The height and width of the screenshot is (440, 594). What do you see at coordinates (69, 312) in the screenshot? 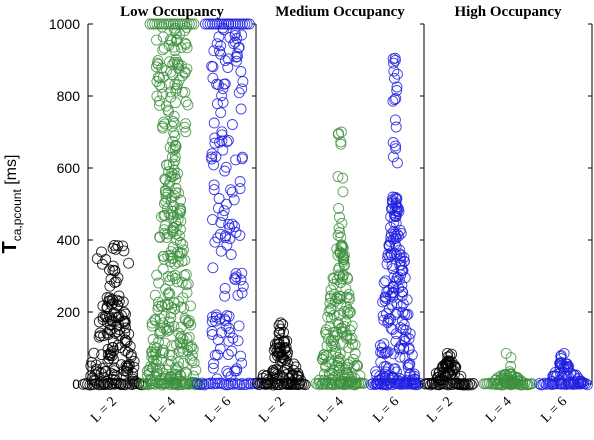
I see `y-tick-label: 200` at bounding box center [69, 312].